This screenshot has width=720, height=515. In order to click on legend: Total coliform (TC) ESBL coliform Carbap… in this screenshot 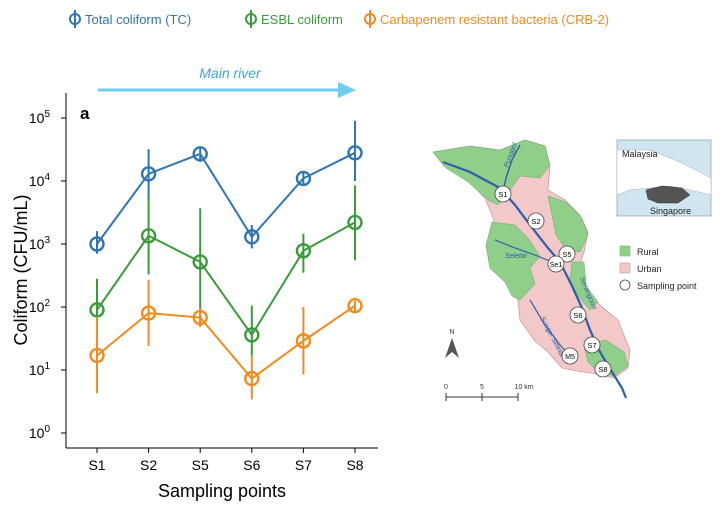, I will do `click(339, 19)`.